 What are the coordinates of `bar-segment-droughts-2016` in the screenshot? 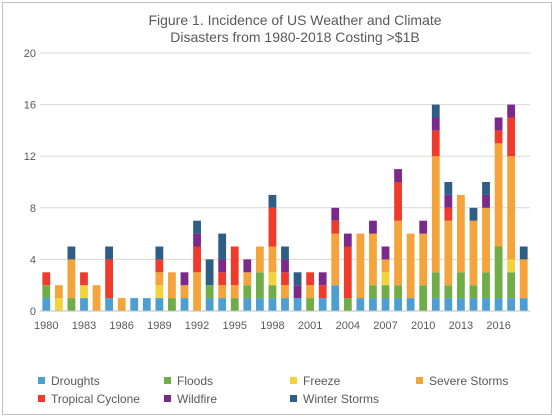 It's located at (498, 304).